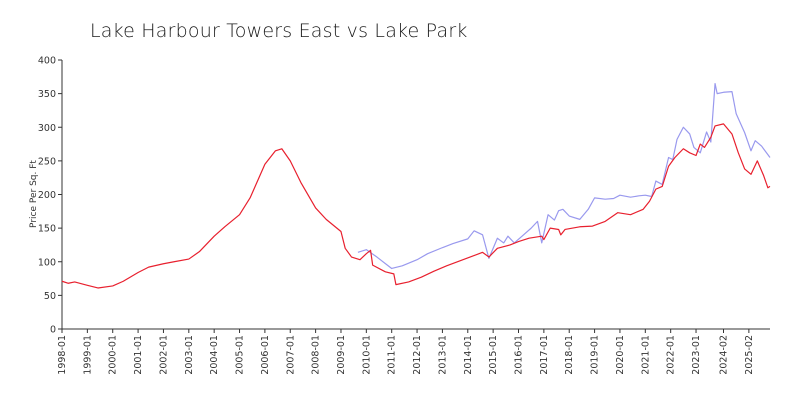 This screenshot has height=400, width=800. I want to click on y-tick-label: 350, so click(47, 94).